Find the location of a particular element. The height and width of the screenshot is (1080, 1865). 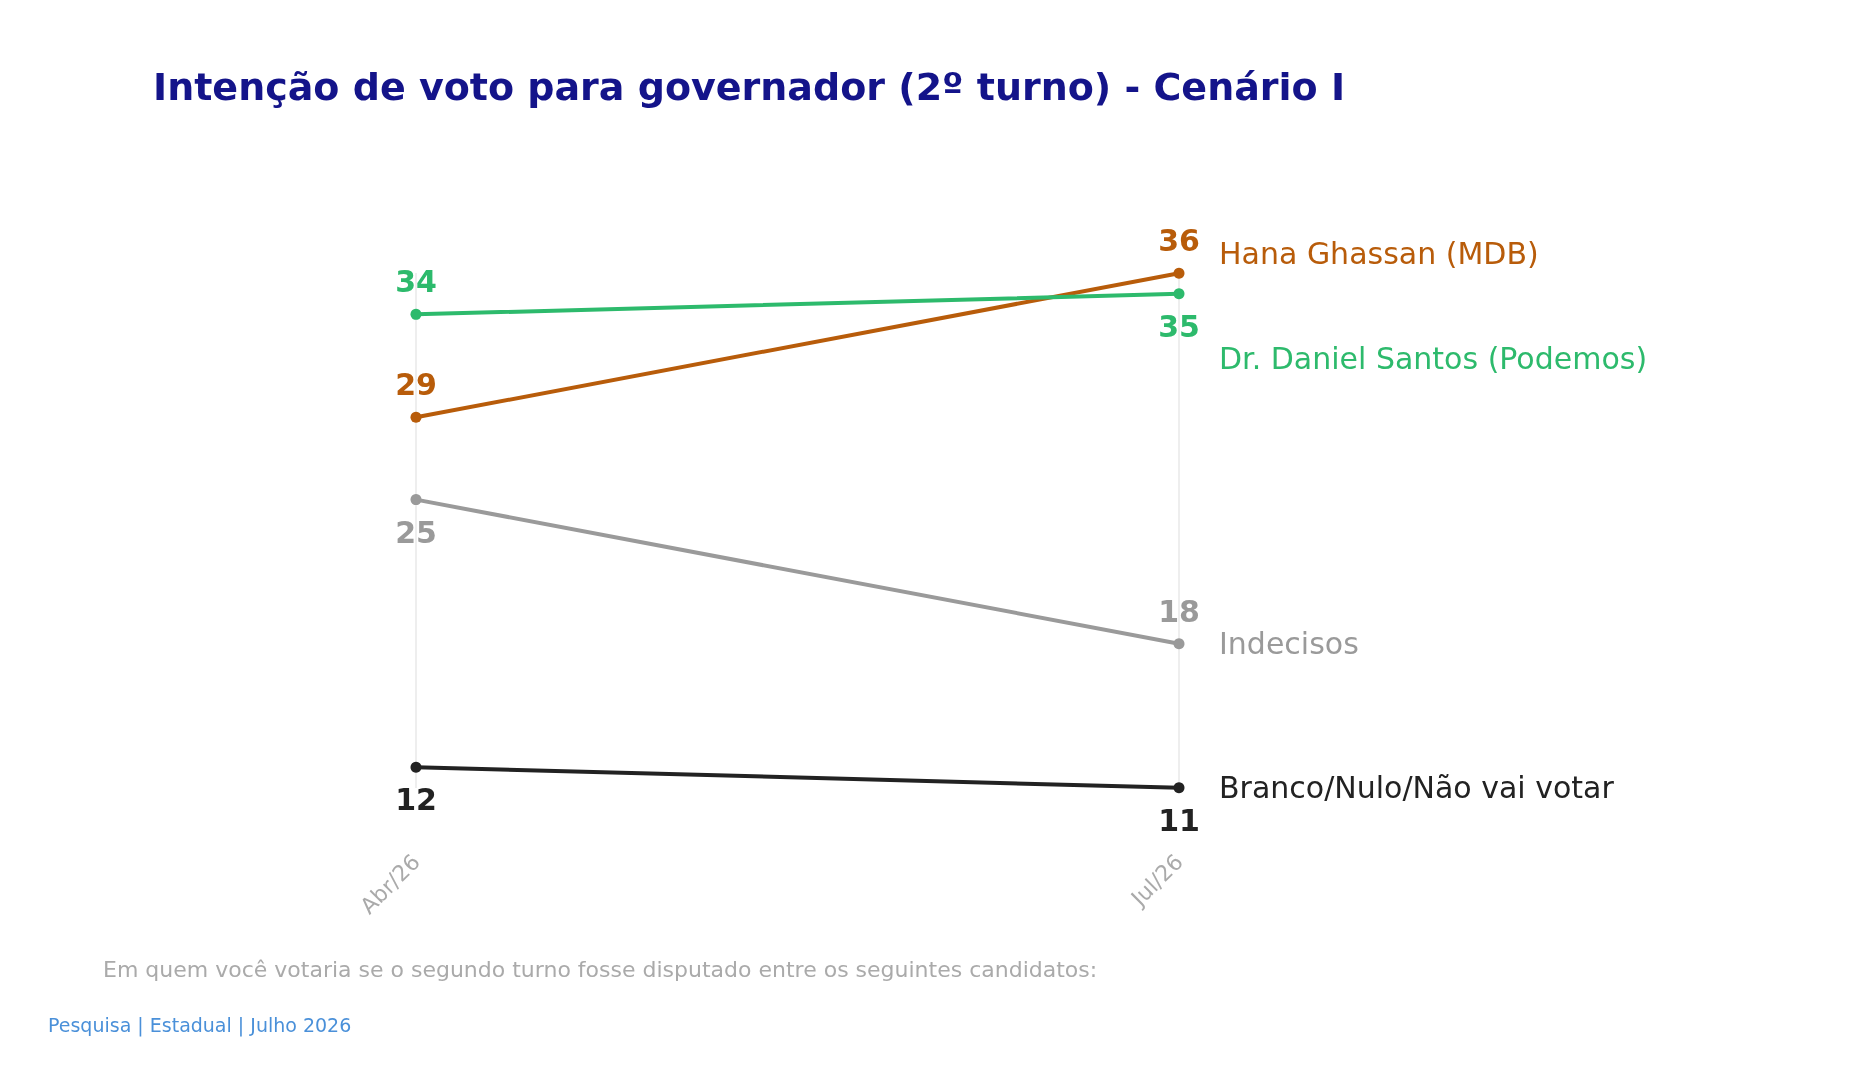

data-label: 29 is located at coordinates (416, 385).